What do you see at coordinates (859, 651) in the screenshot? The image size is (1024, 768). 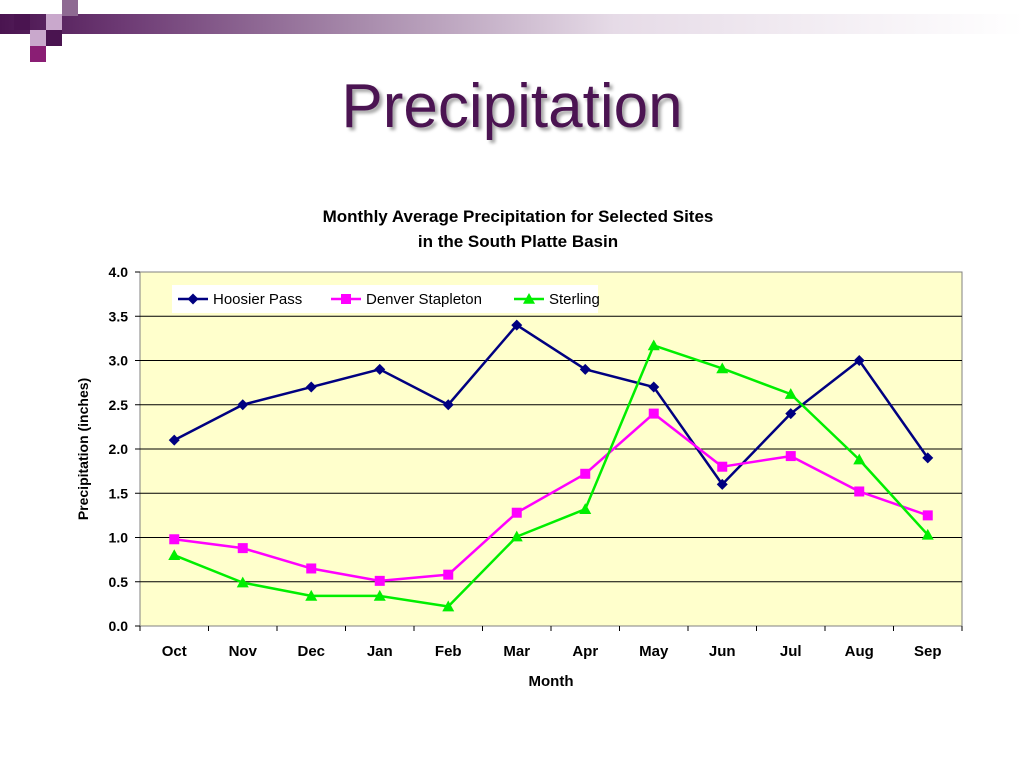 I see `x-tick-label: Aug` at bounding box center [859, 651].